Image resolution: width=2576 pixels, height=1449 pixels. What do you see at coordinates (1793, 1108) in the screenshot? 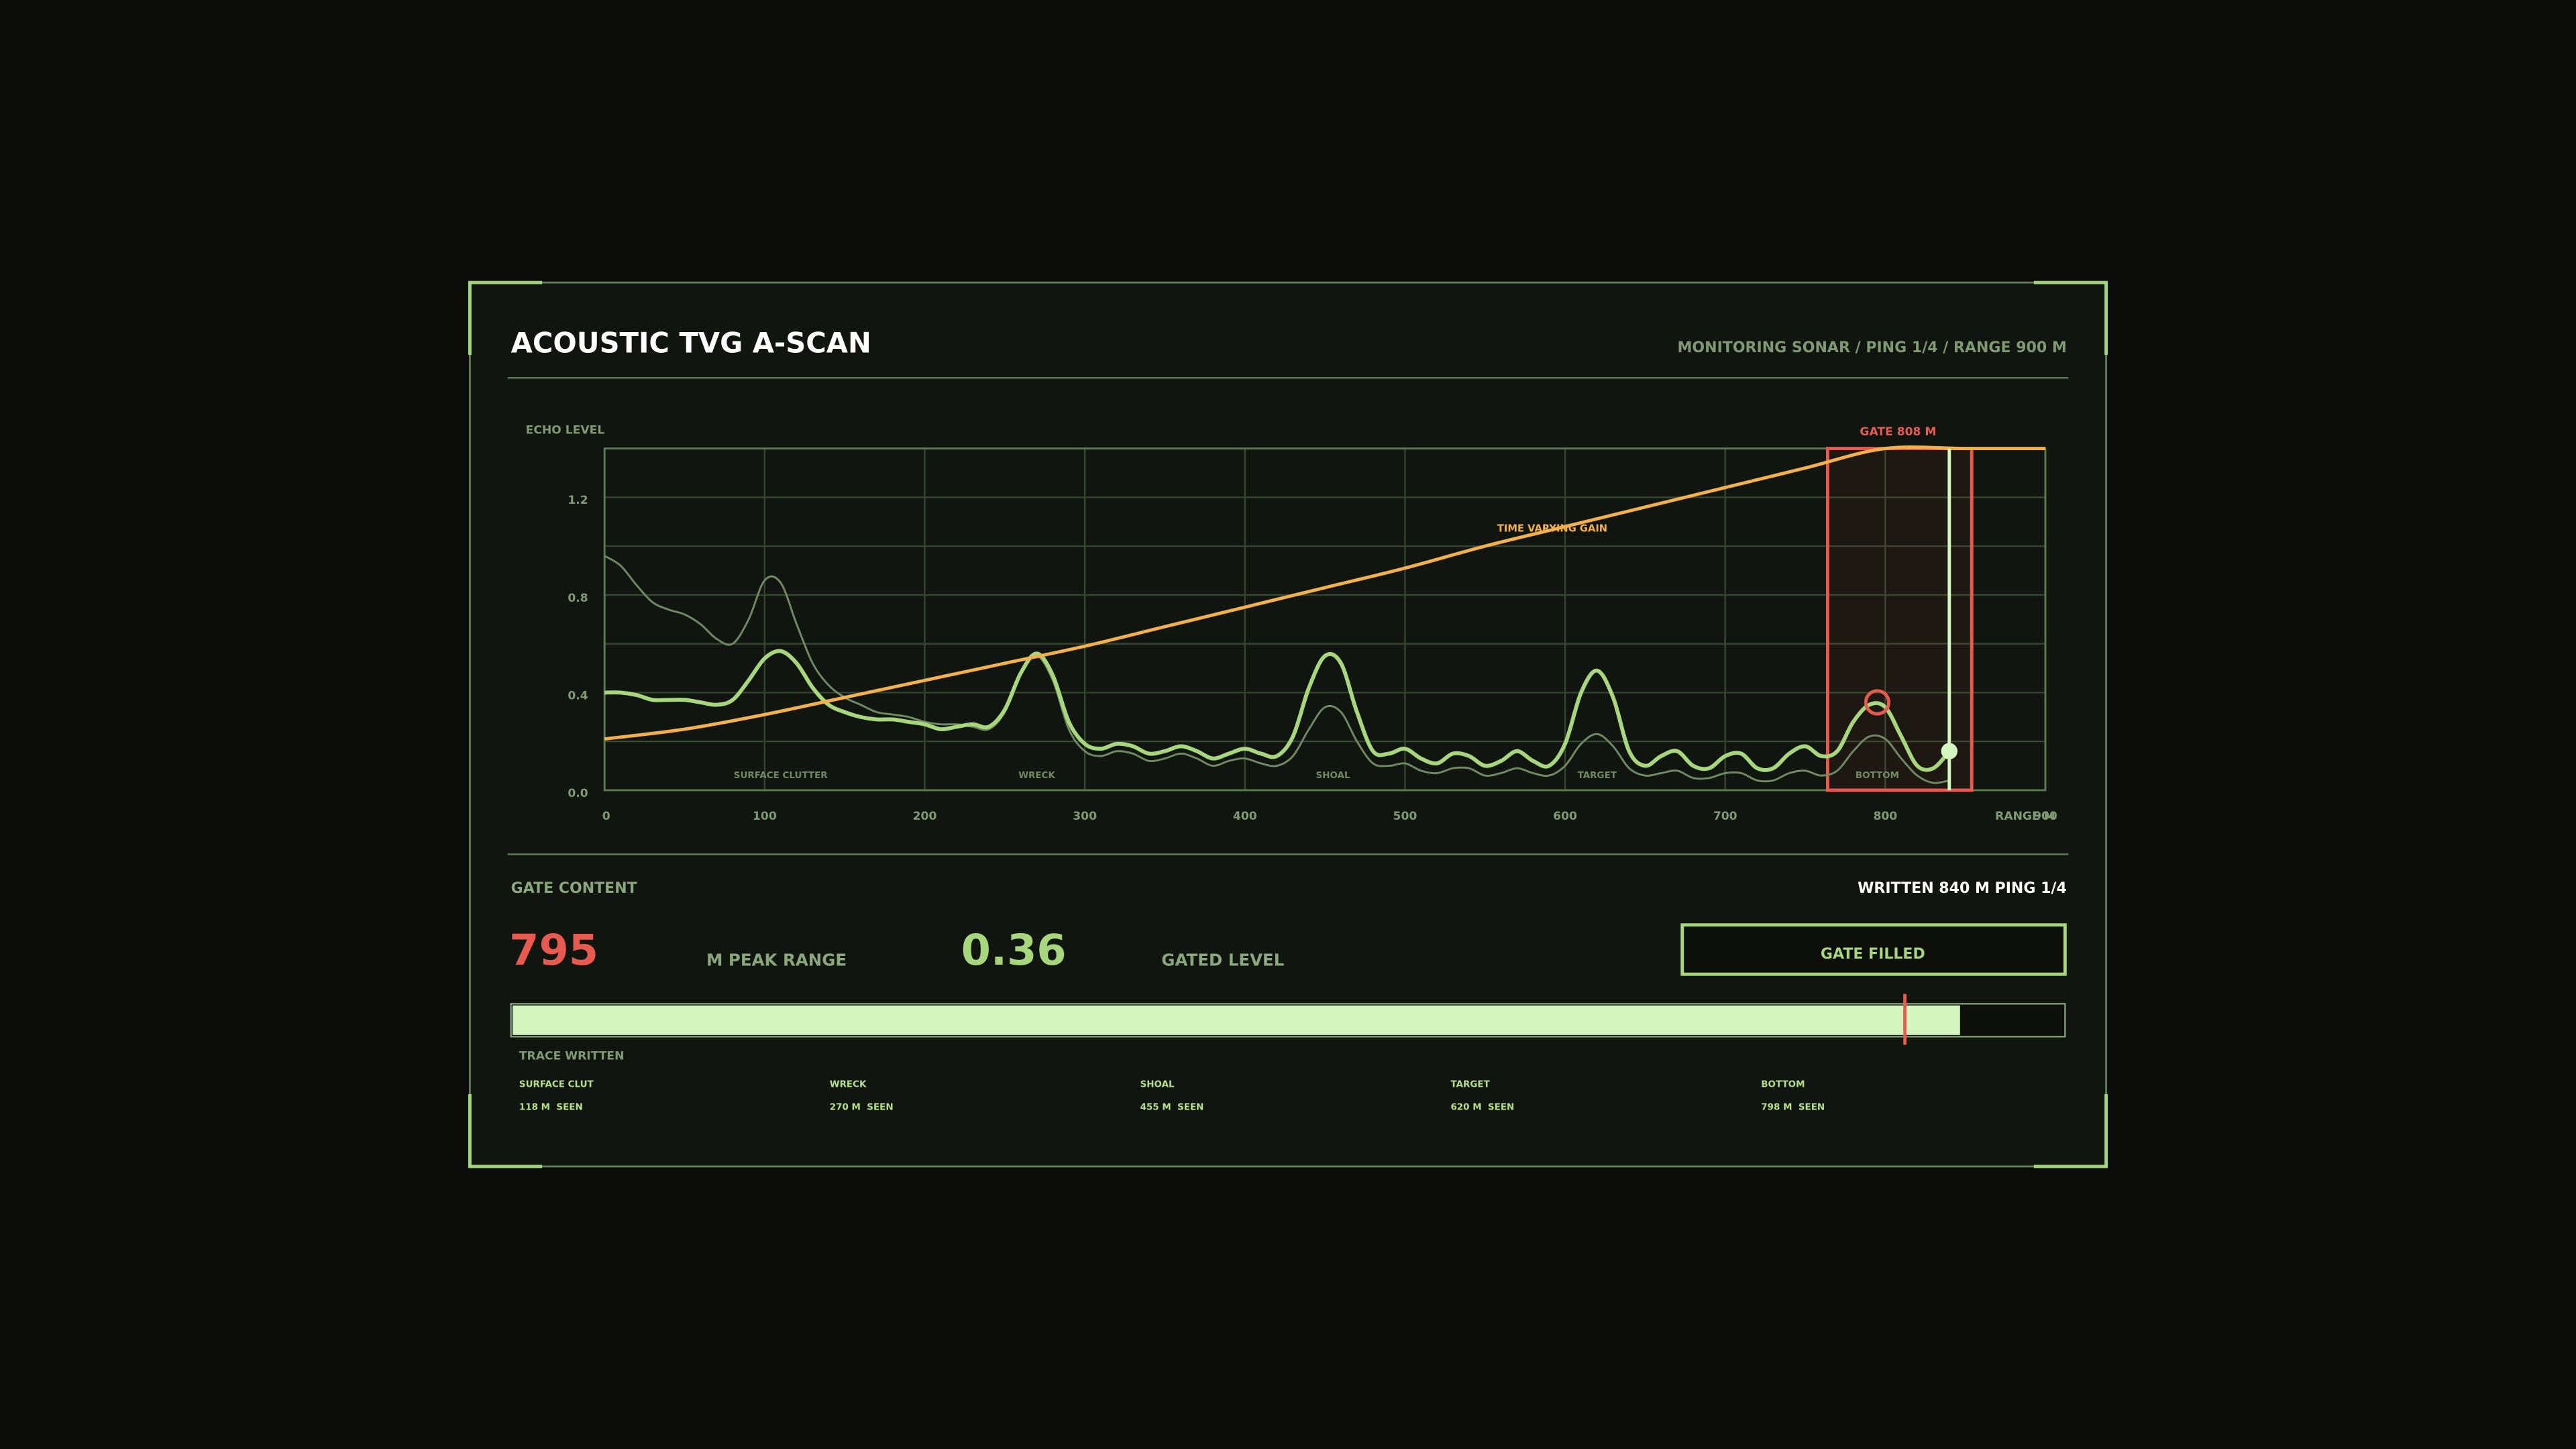
I see `item-value: 798 M SEEN` at bounding box center [1793, 1108].